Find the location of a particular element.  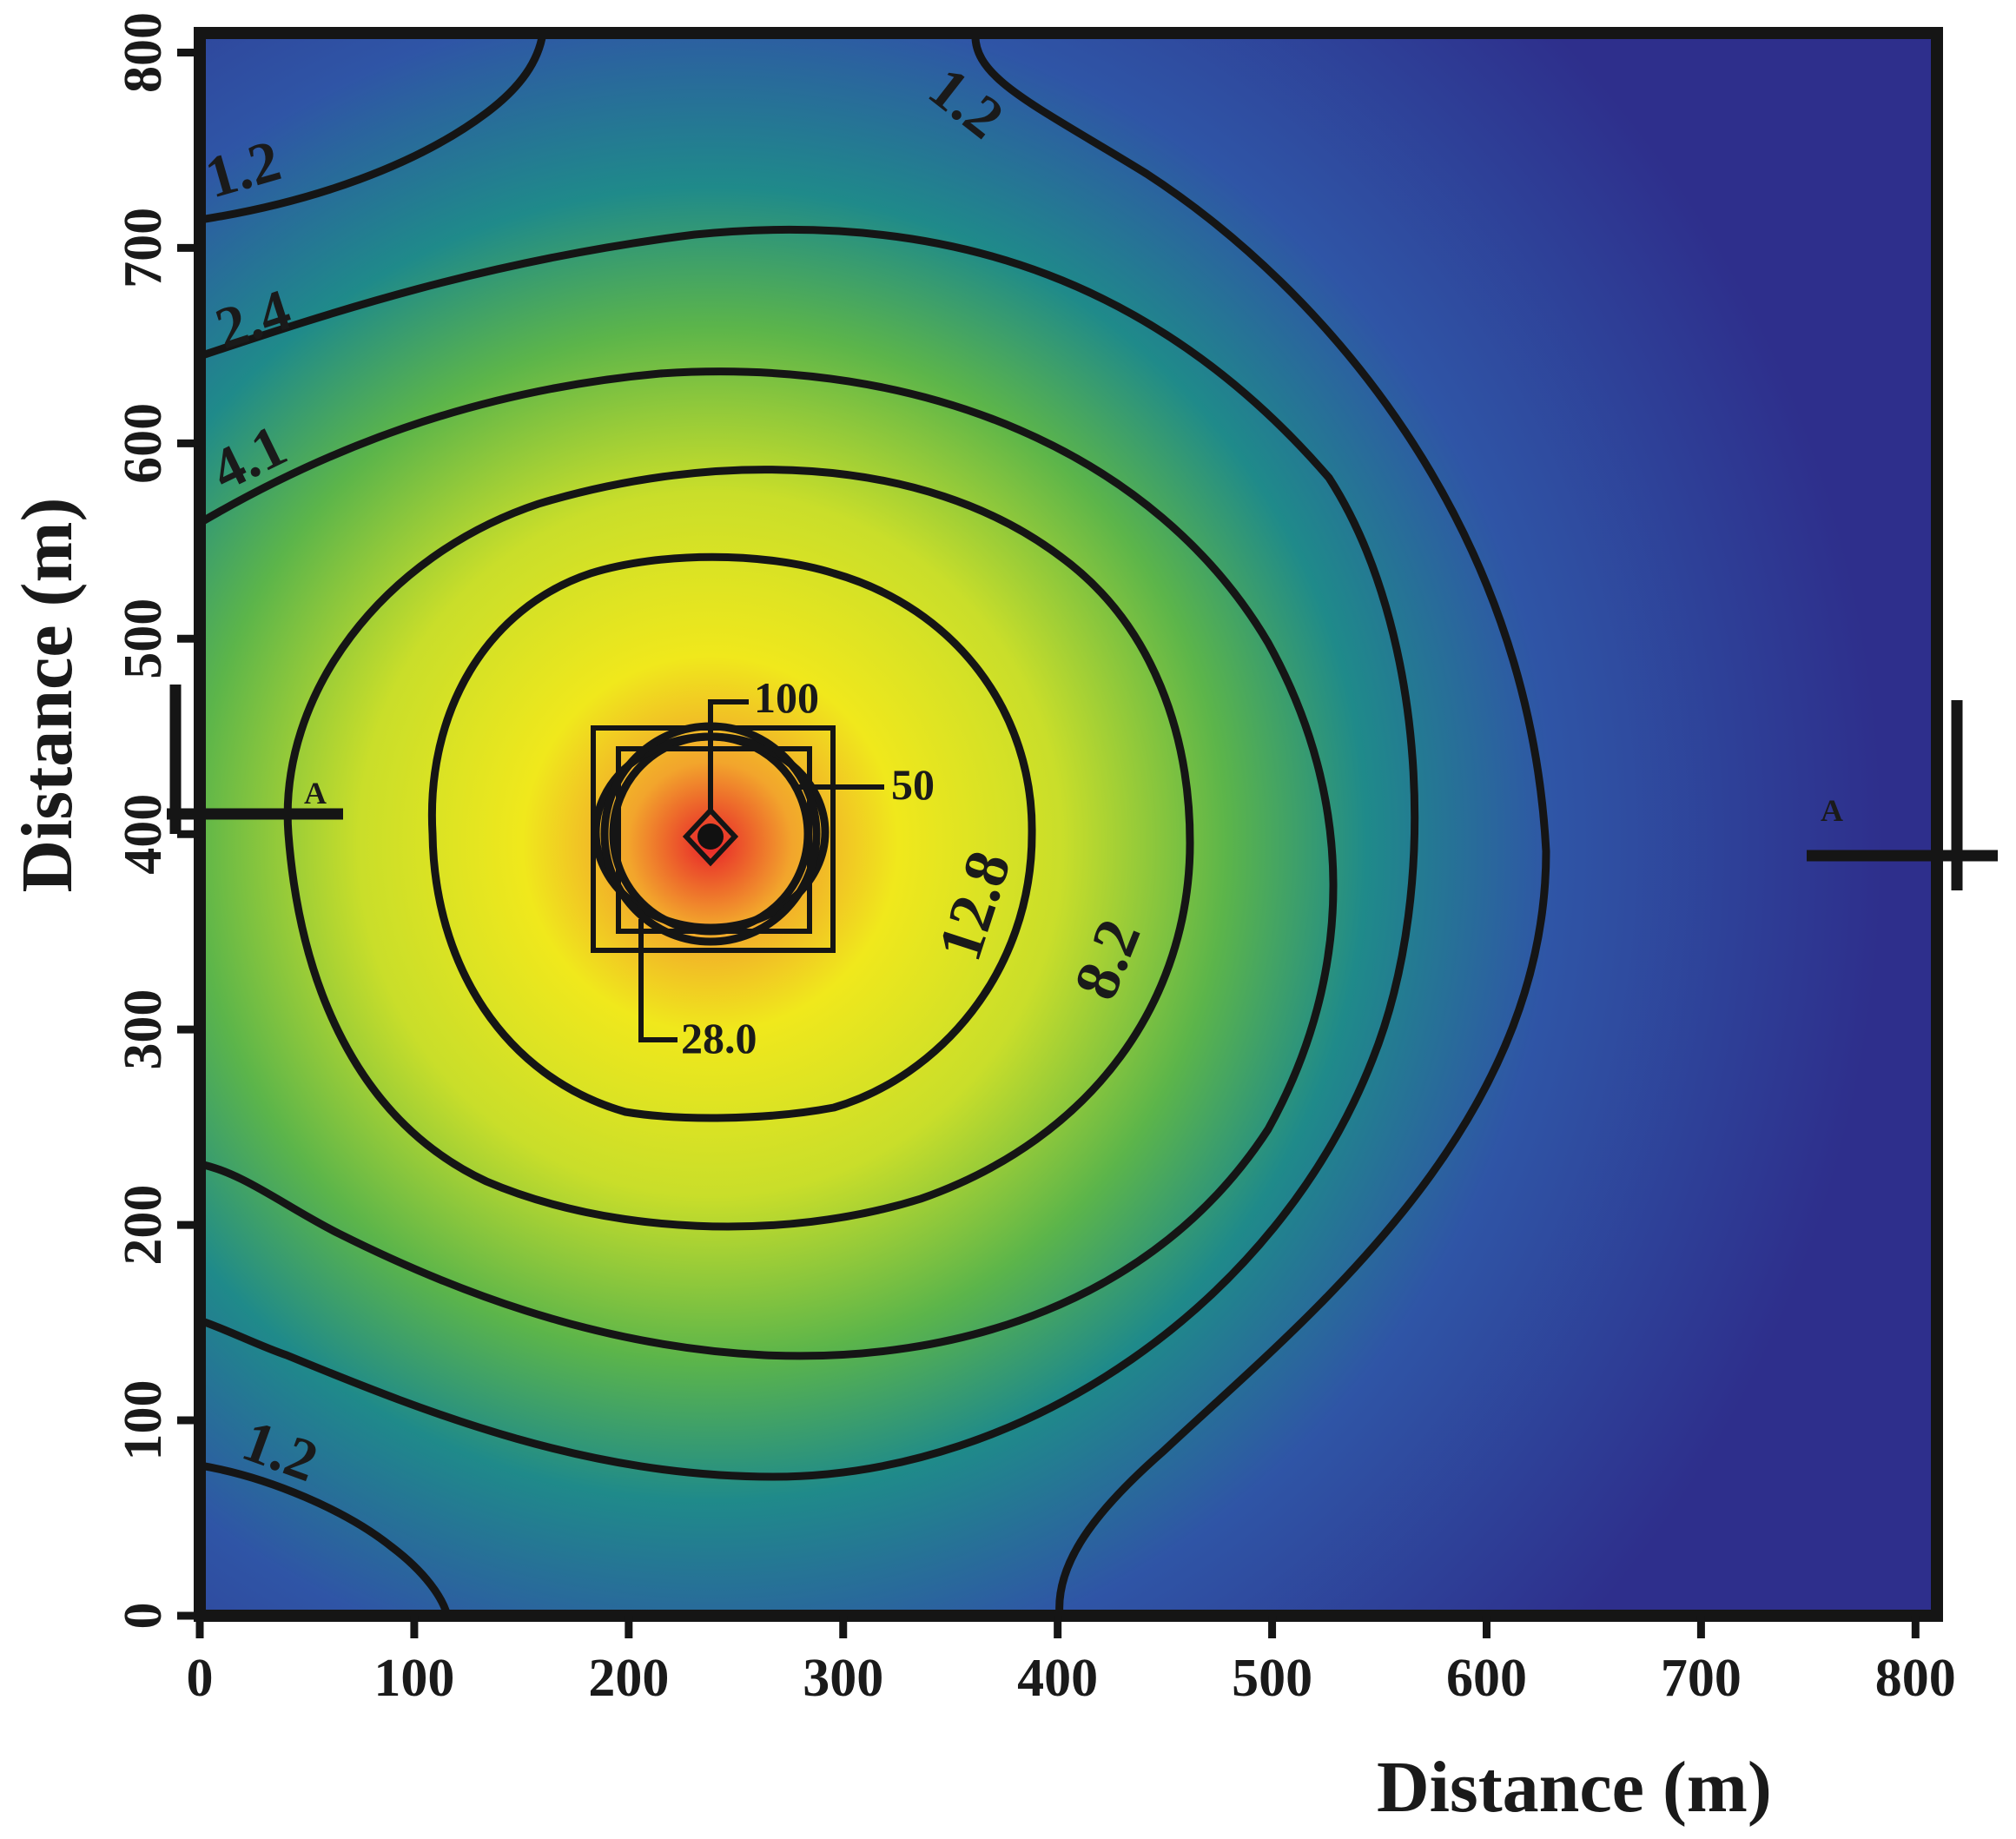

x-tick-labels: 0 100 200 300 400 500 600 700 800 is located at coordinates (1071, 1678).